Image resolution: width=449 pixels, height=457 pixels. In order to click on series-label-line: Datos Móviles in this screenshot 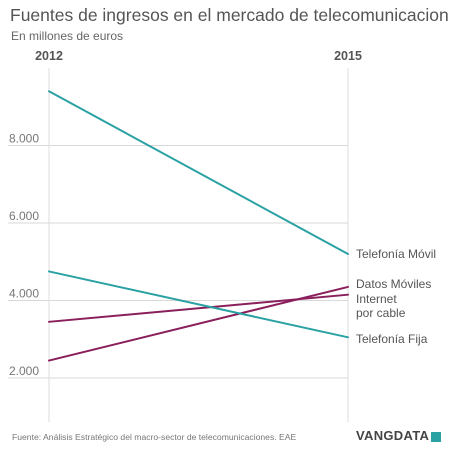, I will do `click(393, 284)`.